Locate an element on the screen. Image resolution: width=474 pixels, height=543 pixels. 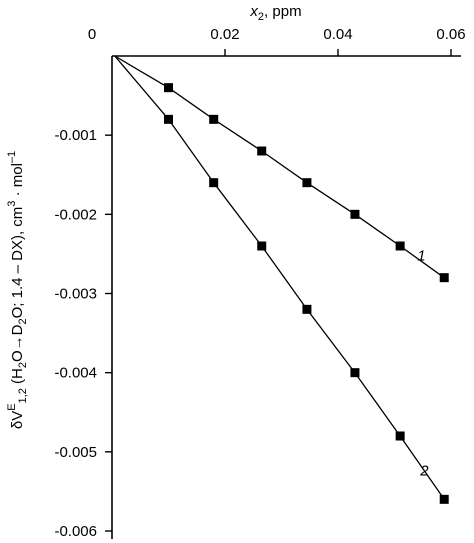
y-axis-title: δVE1,2 (H2O→D2O; 1.4 – DX), cm3 · mol–1 is located at coordinates (17, 290).